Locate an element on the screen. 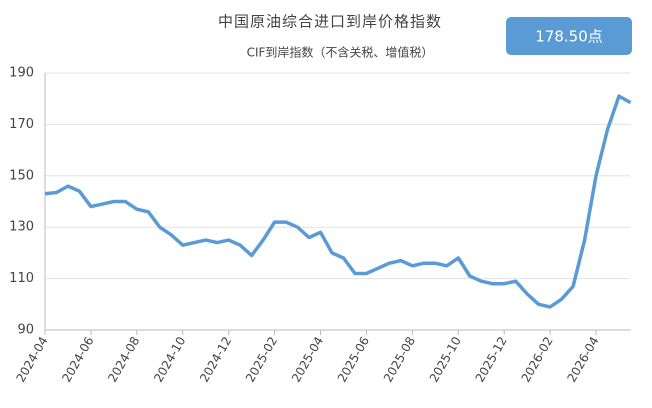 Image resolution: width=652 pixels, height=408 pixels. chart-title: 中国原油综合进口到岸价格指数 is located at coordinates (330, 22).